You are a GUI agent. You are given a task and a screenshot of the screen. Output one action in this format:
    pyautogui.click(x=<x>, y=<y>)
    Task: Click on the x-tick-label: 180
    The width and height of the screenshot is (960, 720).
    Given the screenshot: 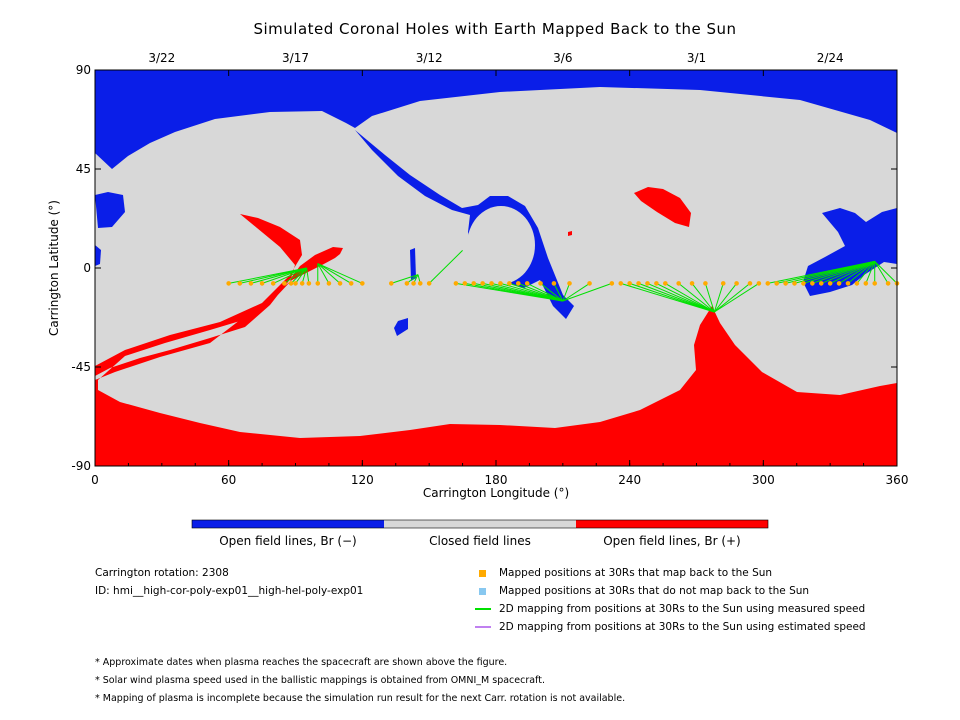 What is the action you would take?
    pyautogui.click(x=496, y=480)
    